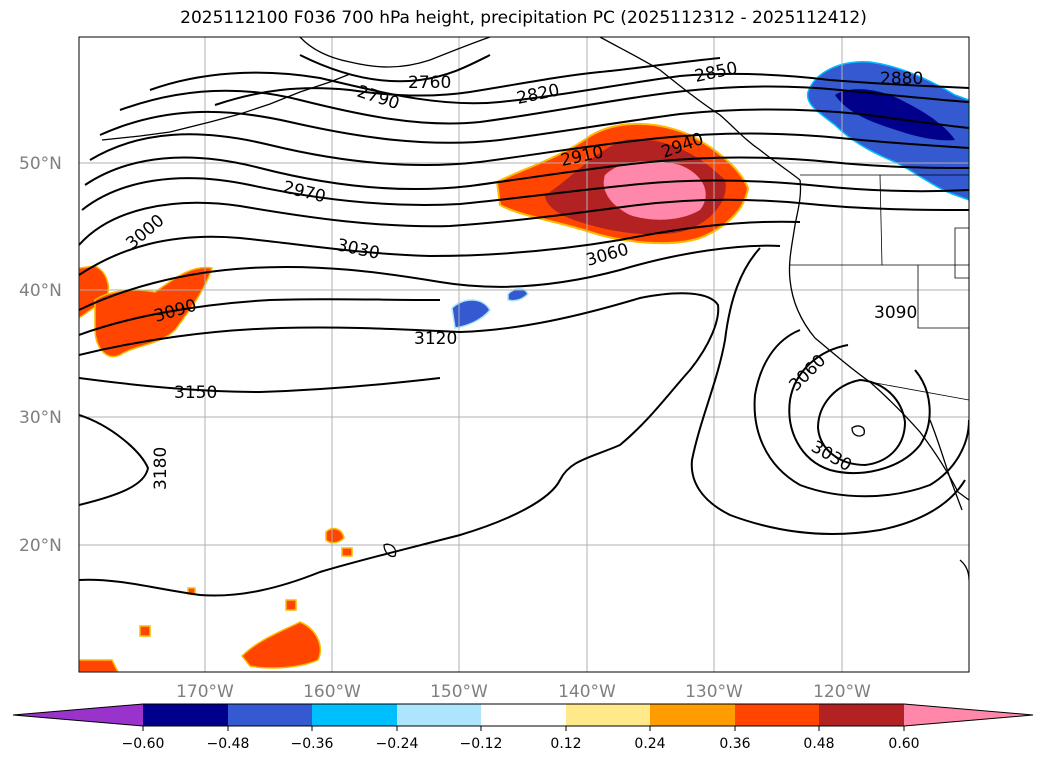 This screenshot has width=1047, height=765. Describe the element at coordinates (228, 744) in the screenshot. I see `colorbar-tick-label: −0.48` at that location.